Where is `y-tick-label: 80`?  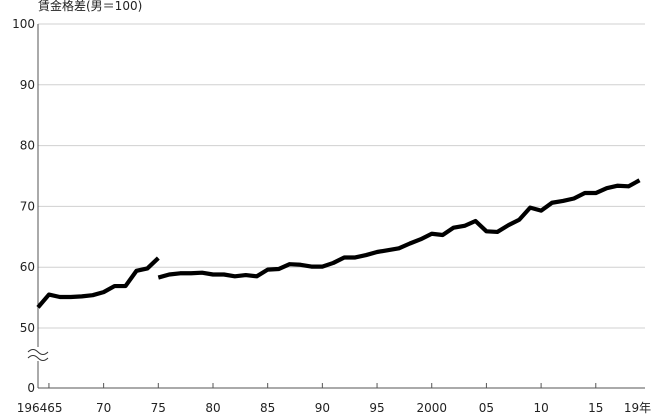 y-tick-label: 80 is located at coordinates (27, 146).